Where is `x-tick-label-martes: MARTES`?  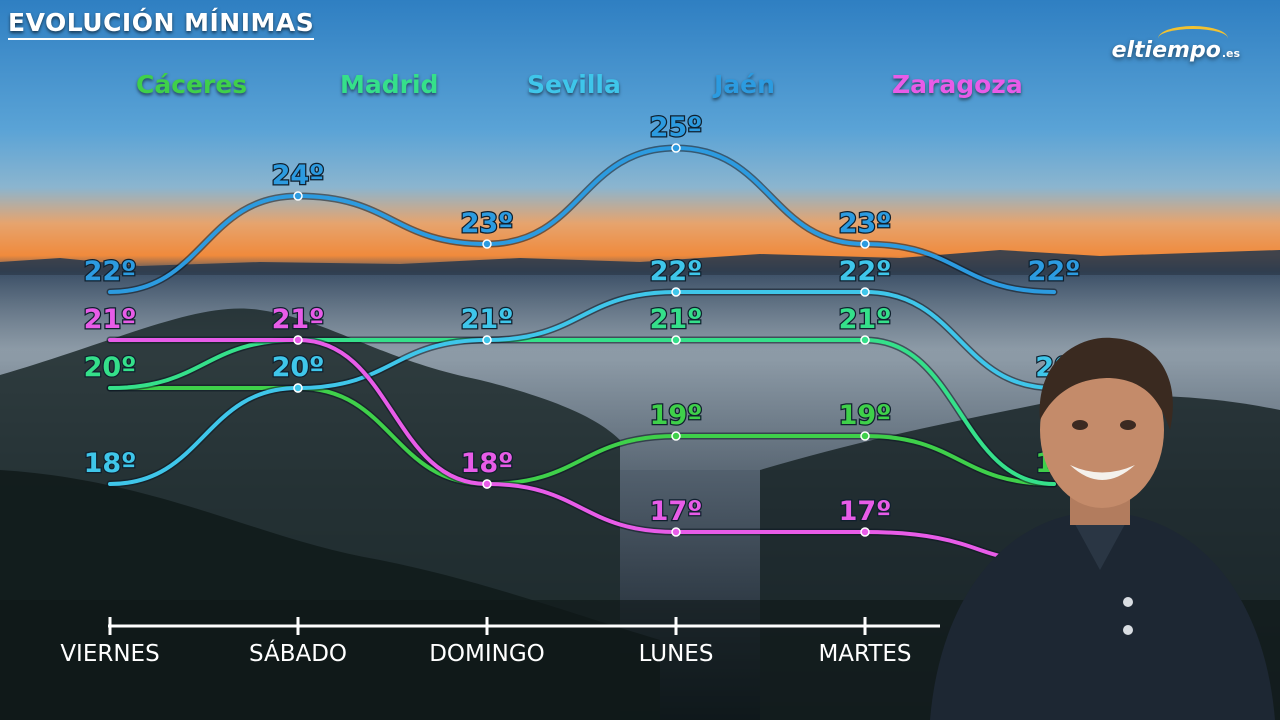 x-tick-label-martes: MARTES is located at coordinates (864, 654).